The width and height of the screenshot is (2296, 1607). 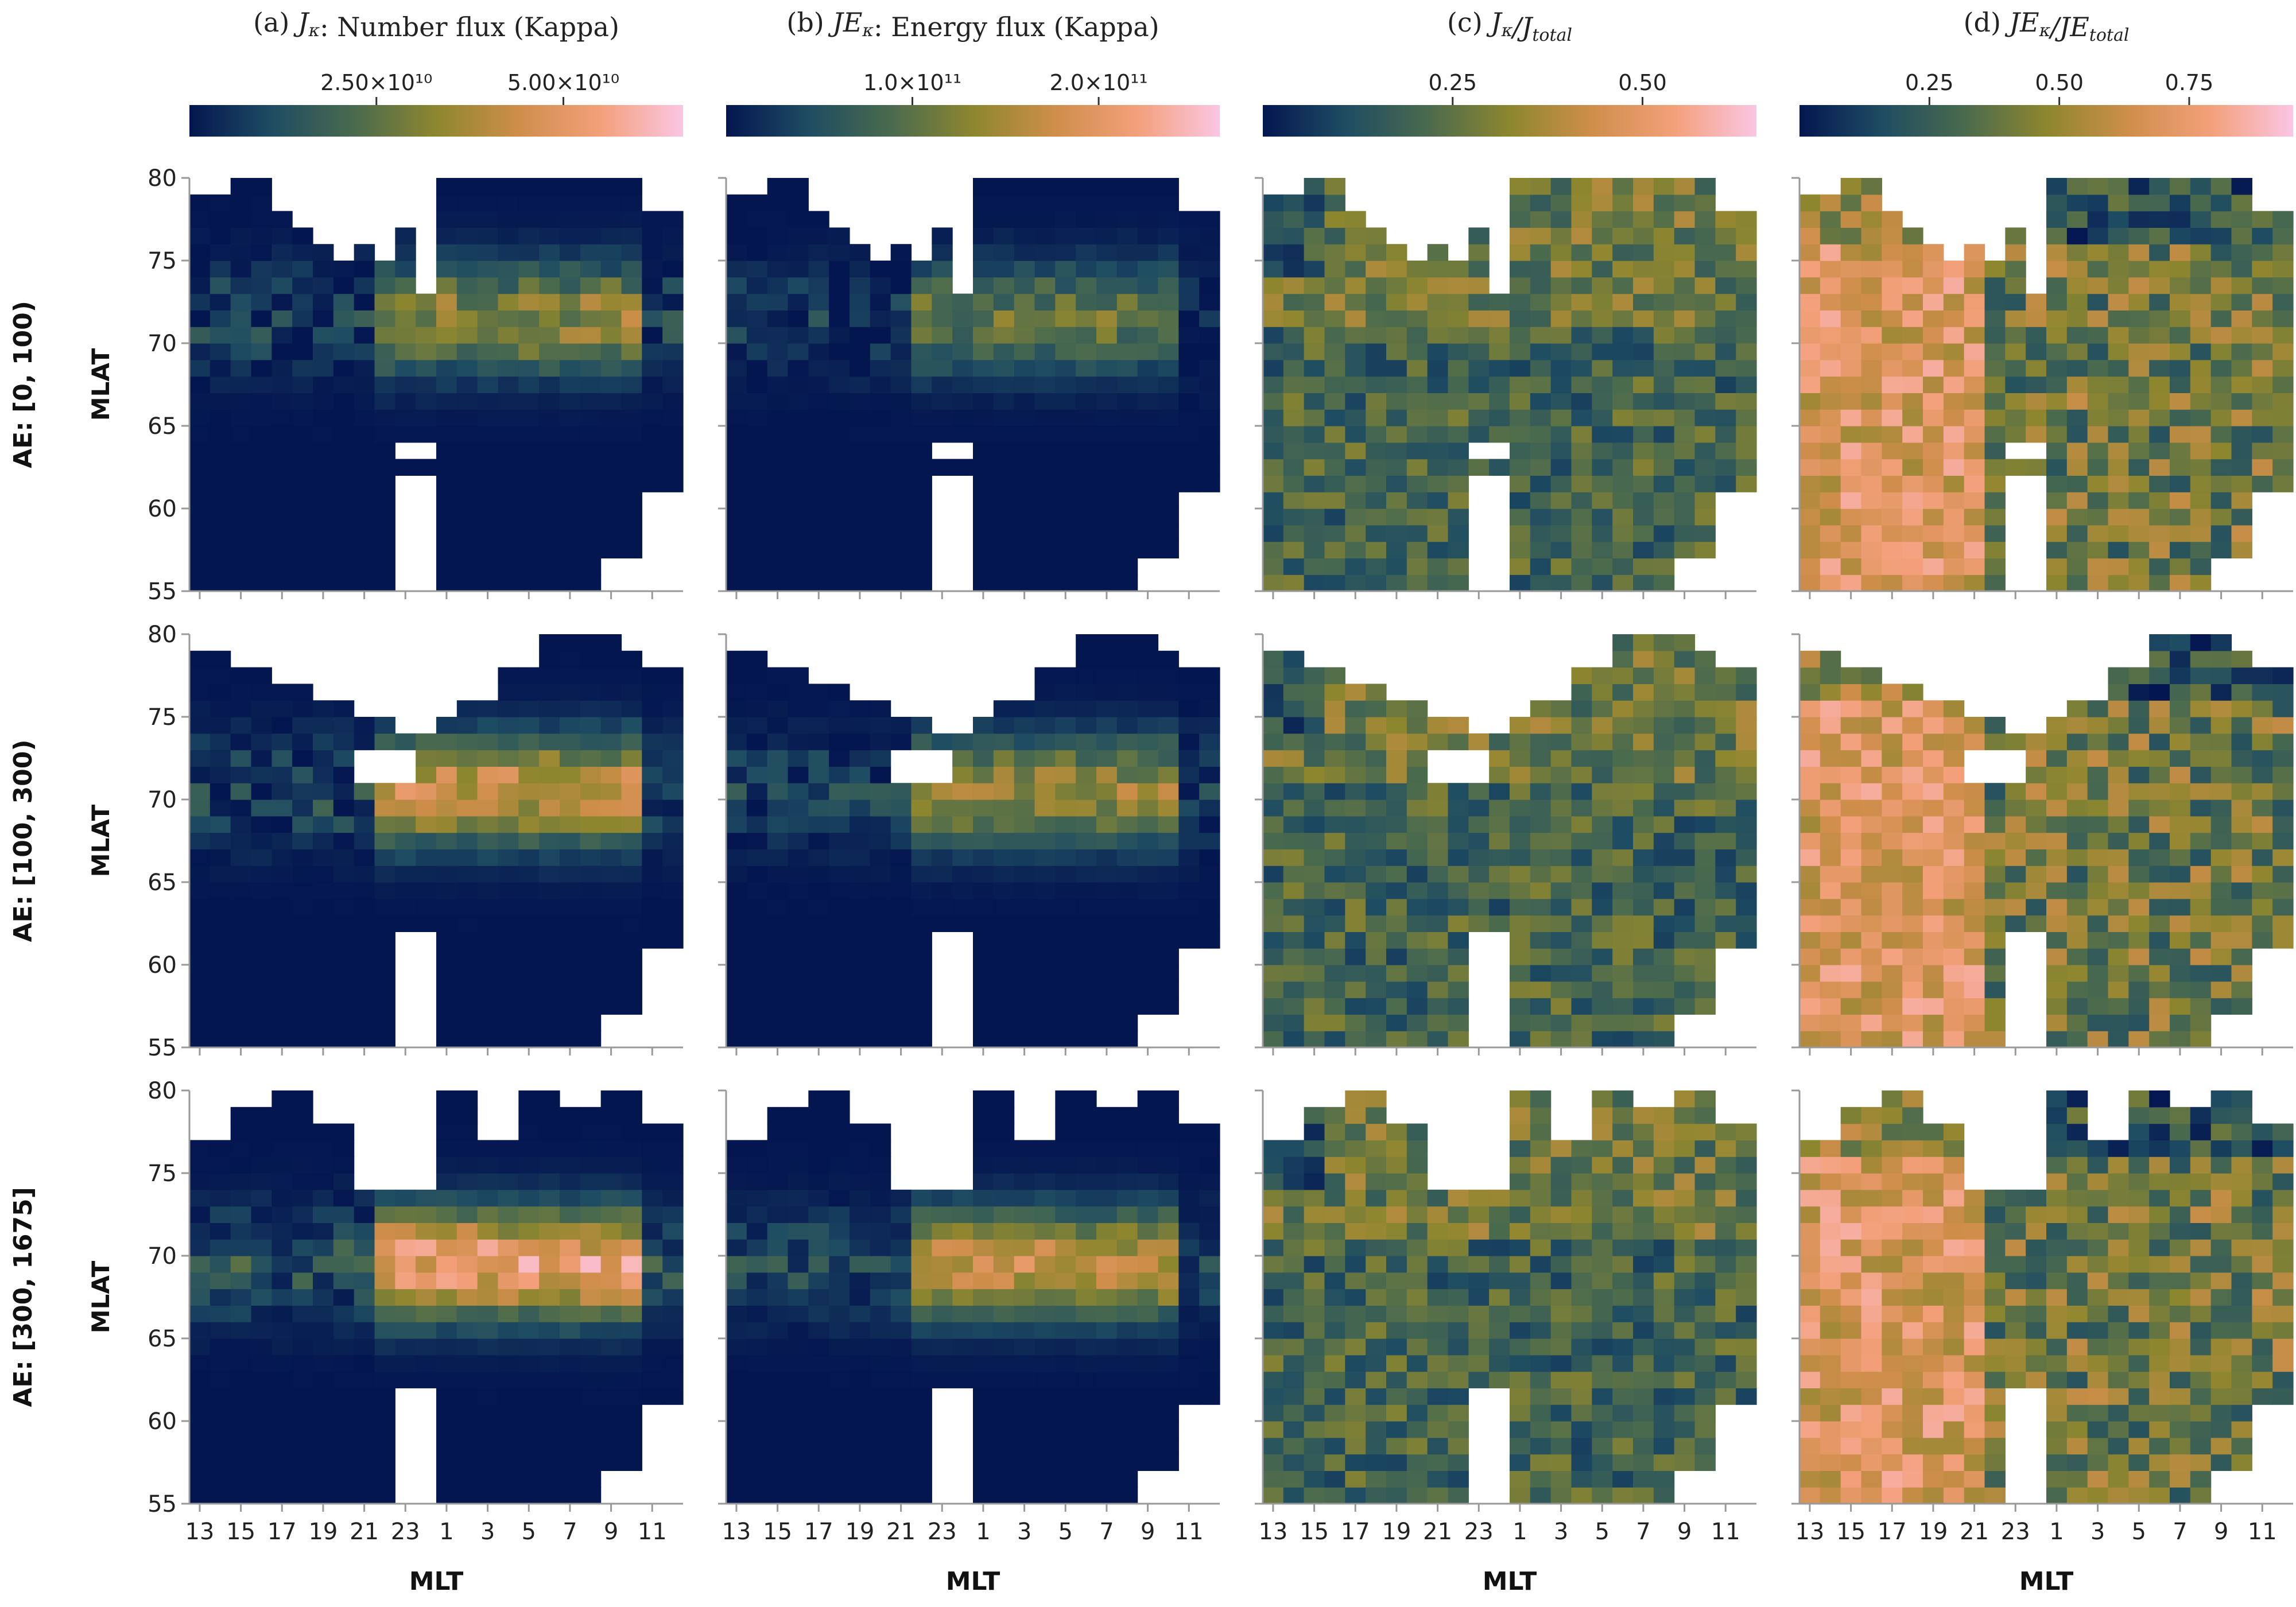 What do you see at coordinates (23, 1297) in the screenshot?
I see `row-label-2: AE: [300, 1675]` at bounding box center [23, 1297].